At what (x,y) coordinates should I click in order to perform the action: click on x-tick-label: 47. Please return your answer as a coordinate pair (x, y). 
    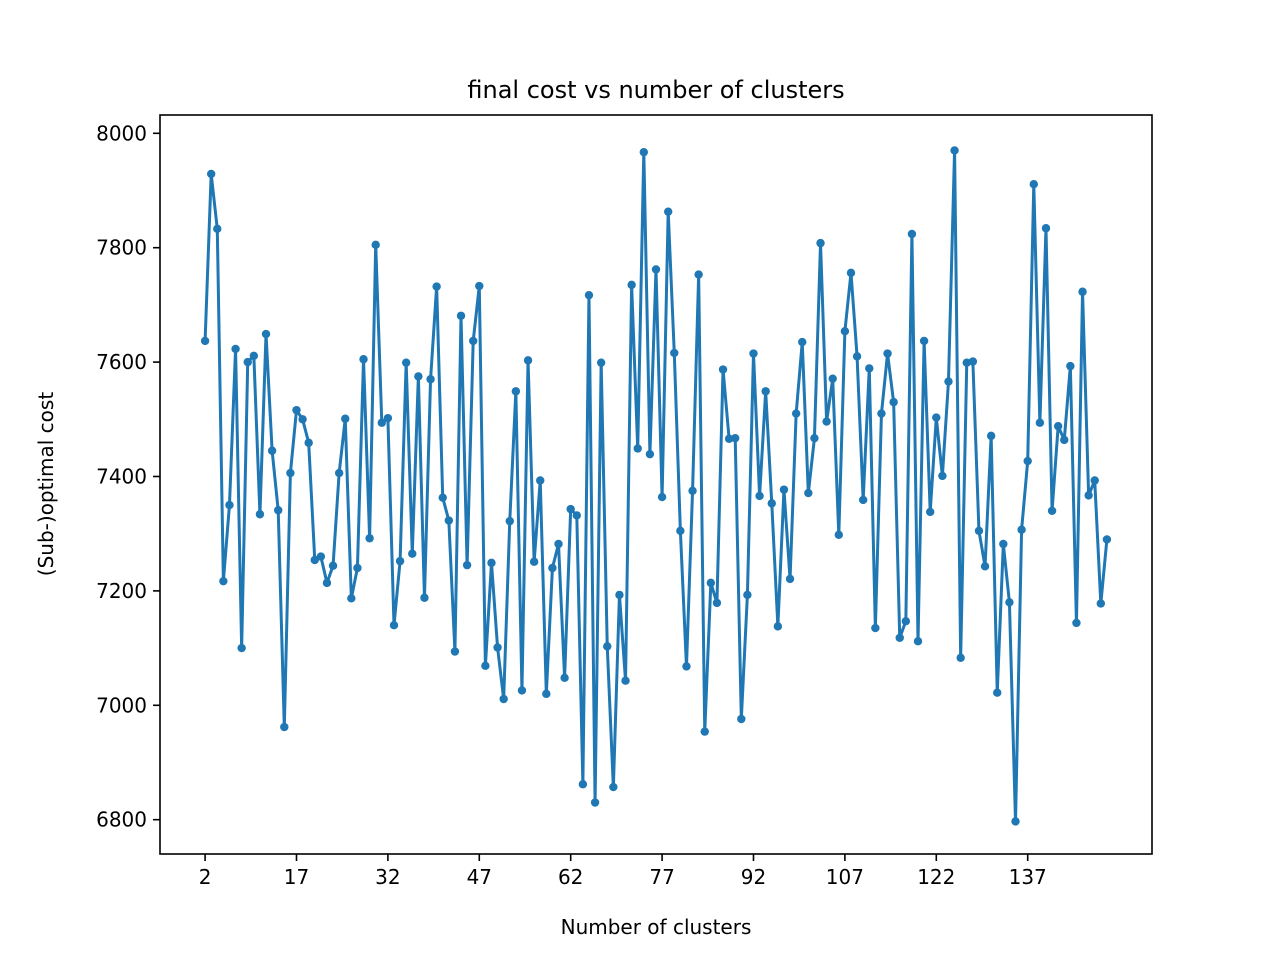
    Looking at the image, I should click on (479, 877).